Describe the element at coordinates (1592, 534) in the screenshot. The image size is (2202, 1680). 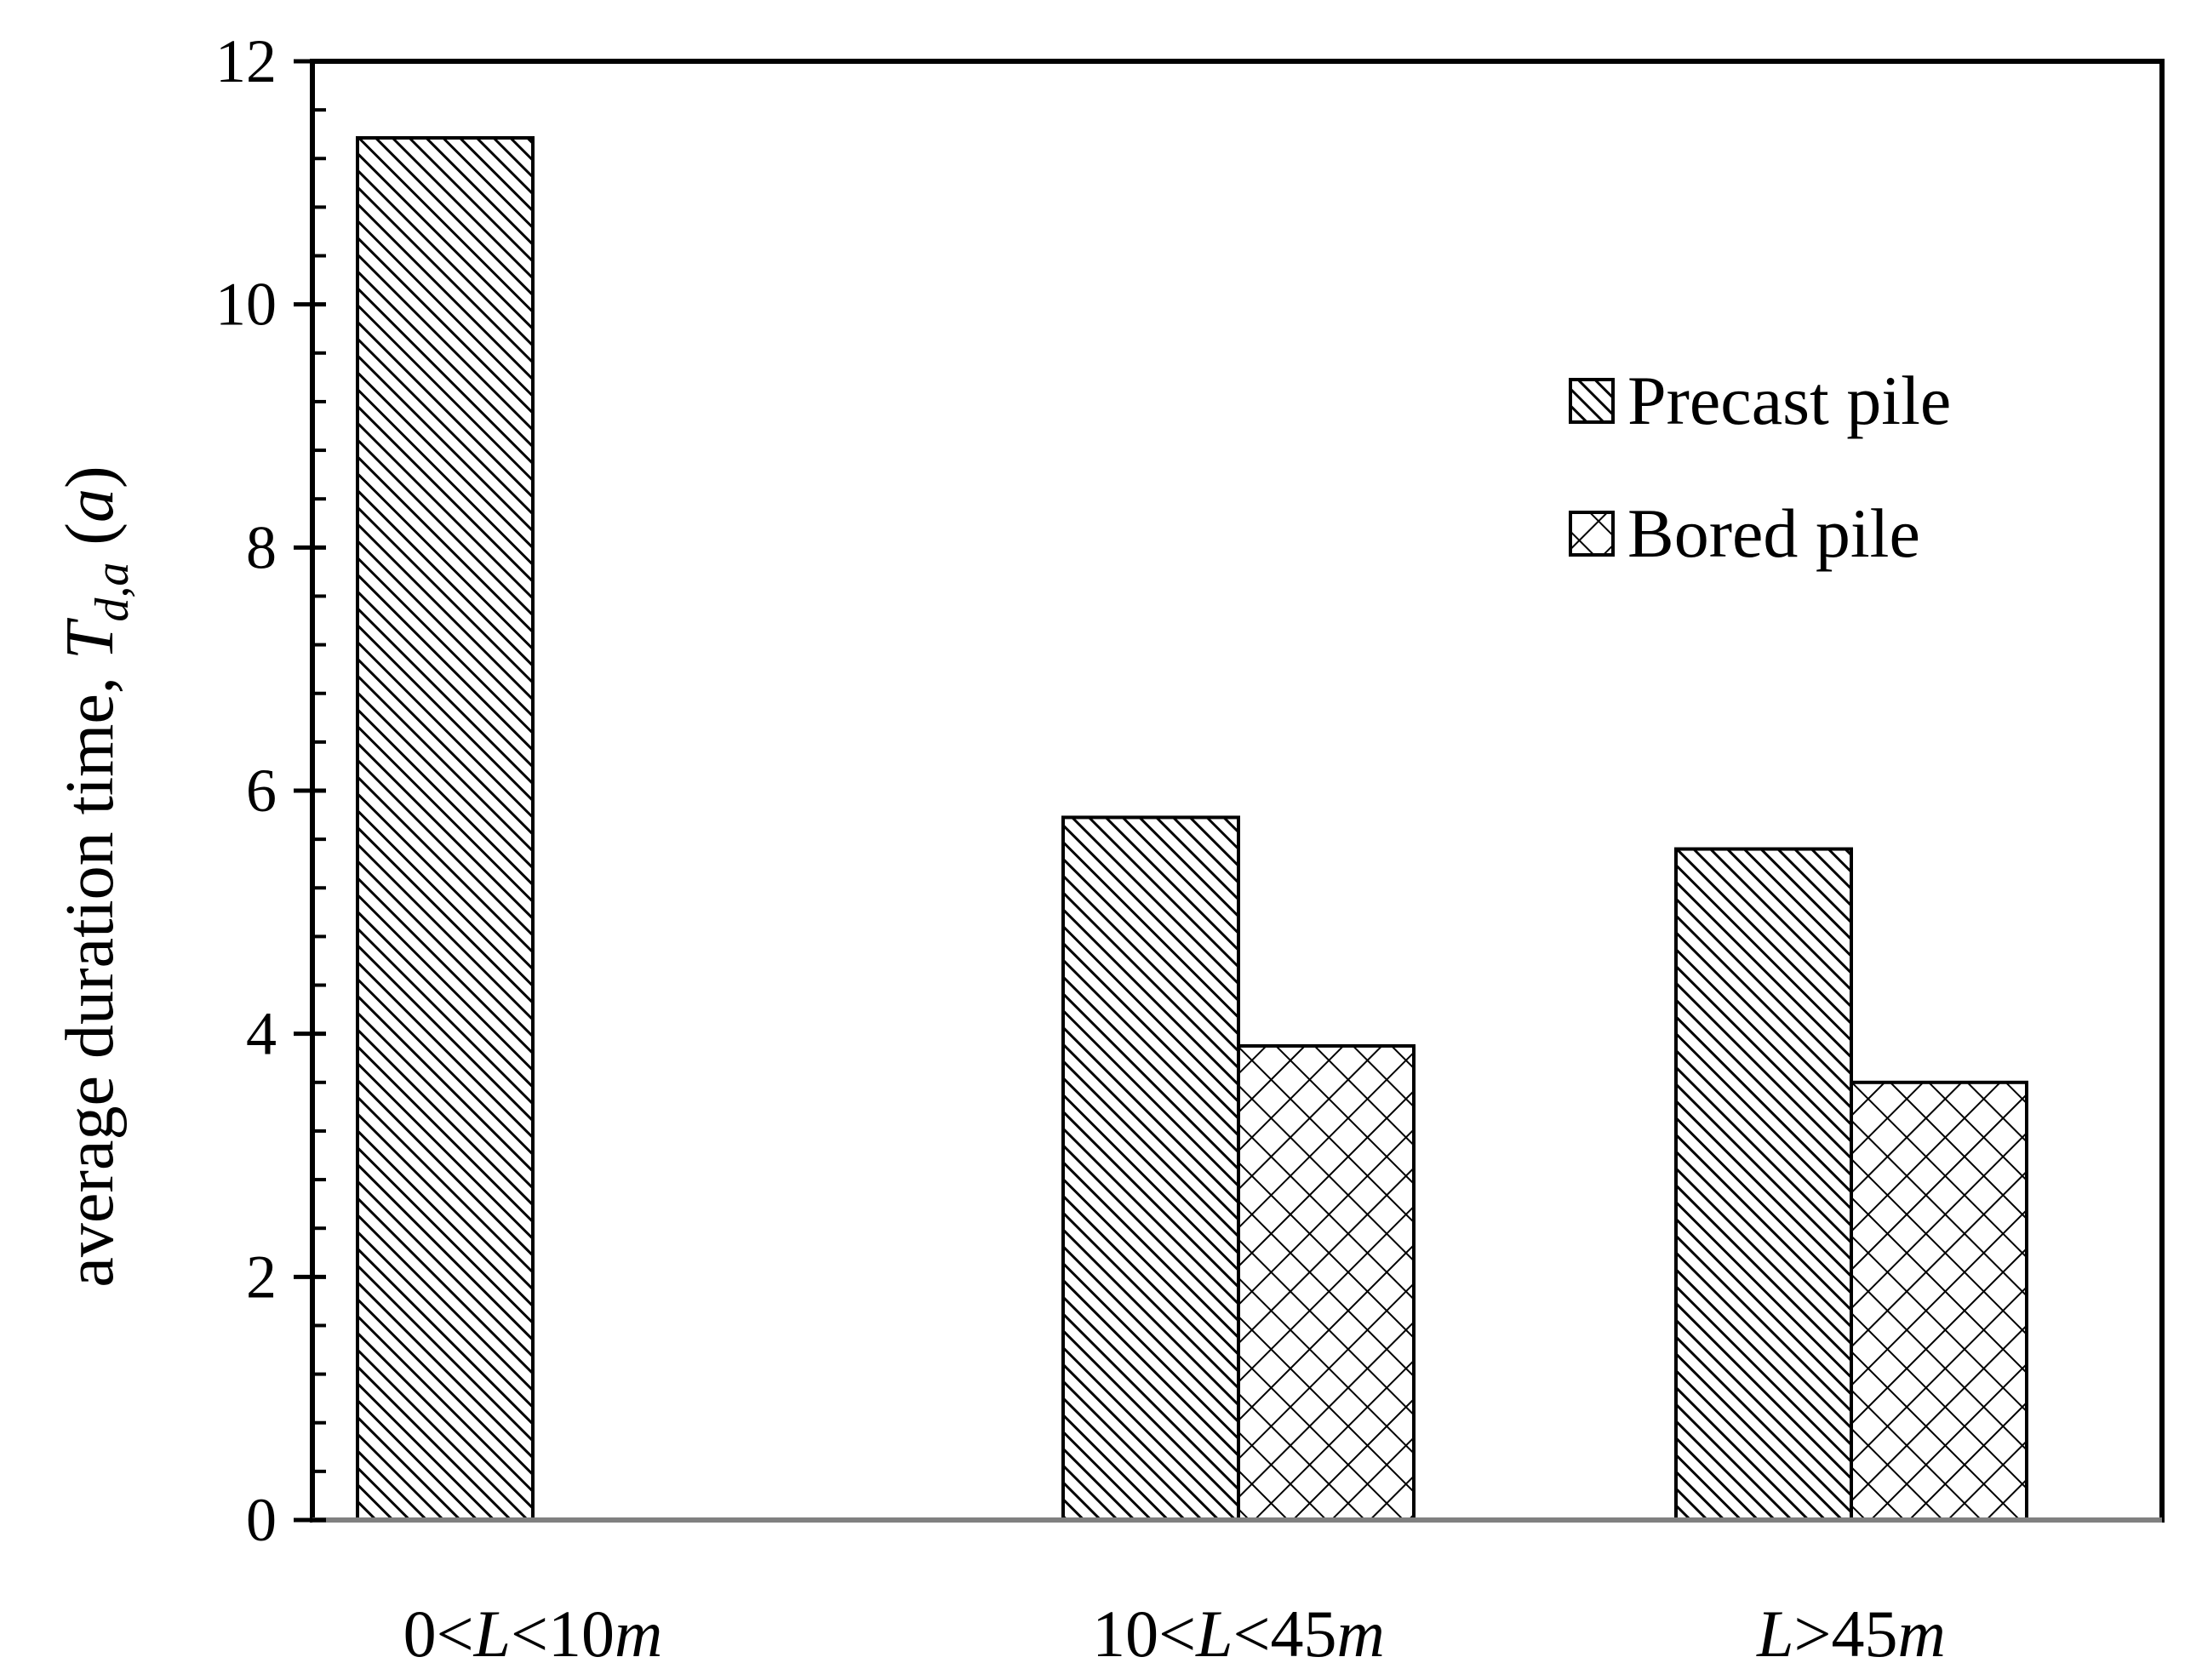
I see `legend-swatch-bored-pile` at that location.